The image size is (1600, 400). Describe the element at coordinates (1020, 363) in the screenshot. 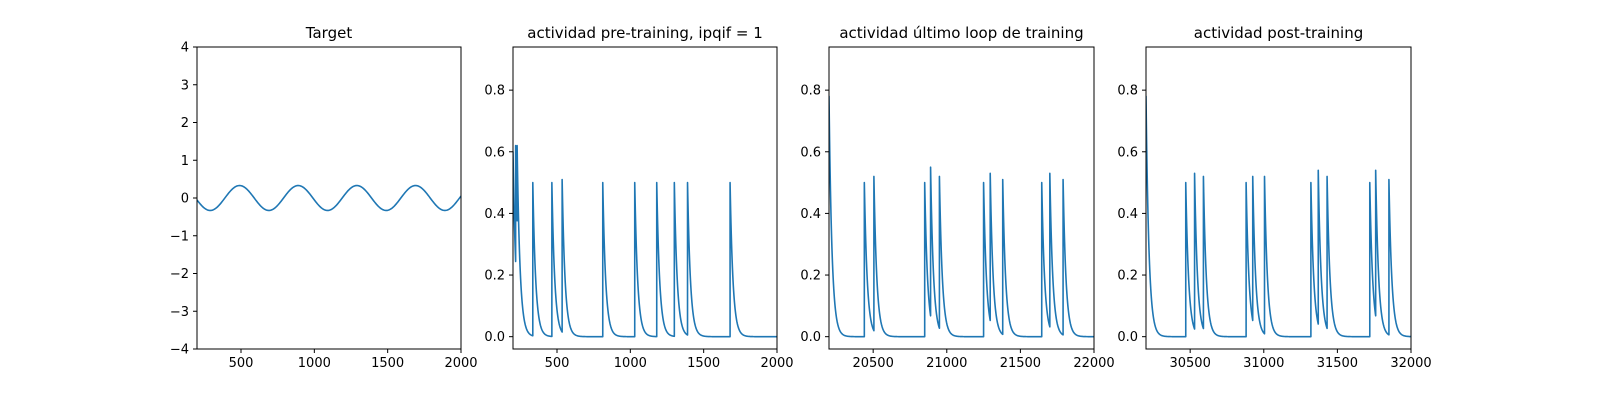

I see `x-tick-label: 21500` at that location.